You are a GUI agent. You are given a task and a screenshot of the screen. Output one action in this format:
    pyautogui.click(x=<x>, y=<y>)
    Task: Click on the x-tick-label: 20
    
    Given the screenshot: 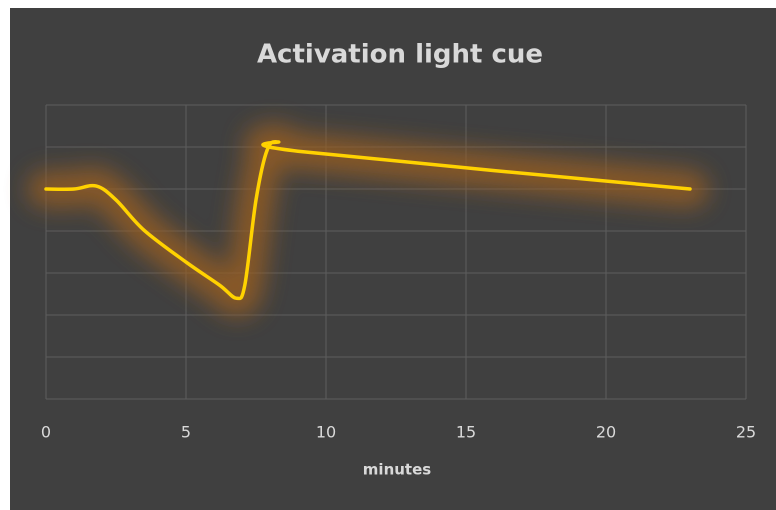 What is the action you would take?
    pyautogui.click(x=606, y=432)
    